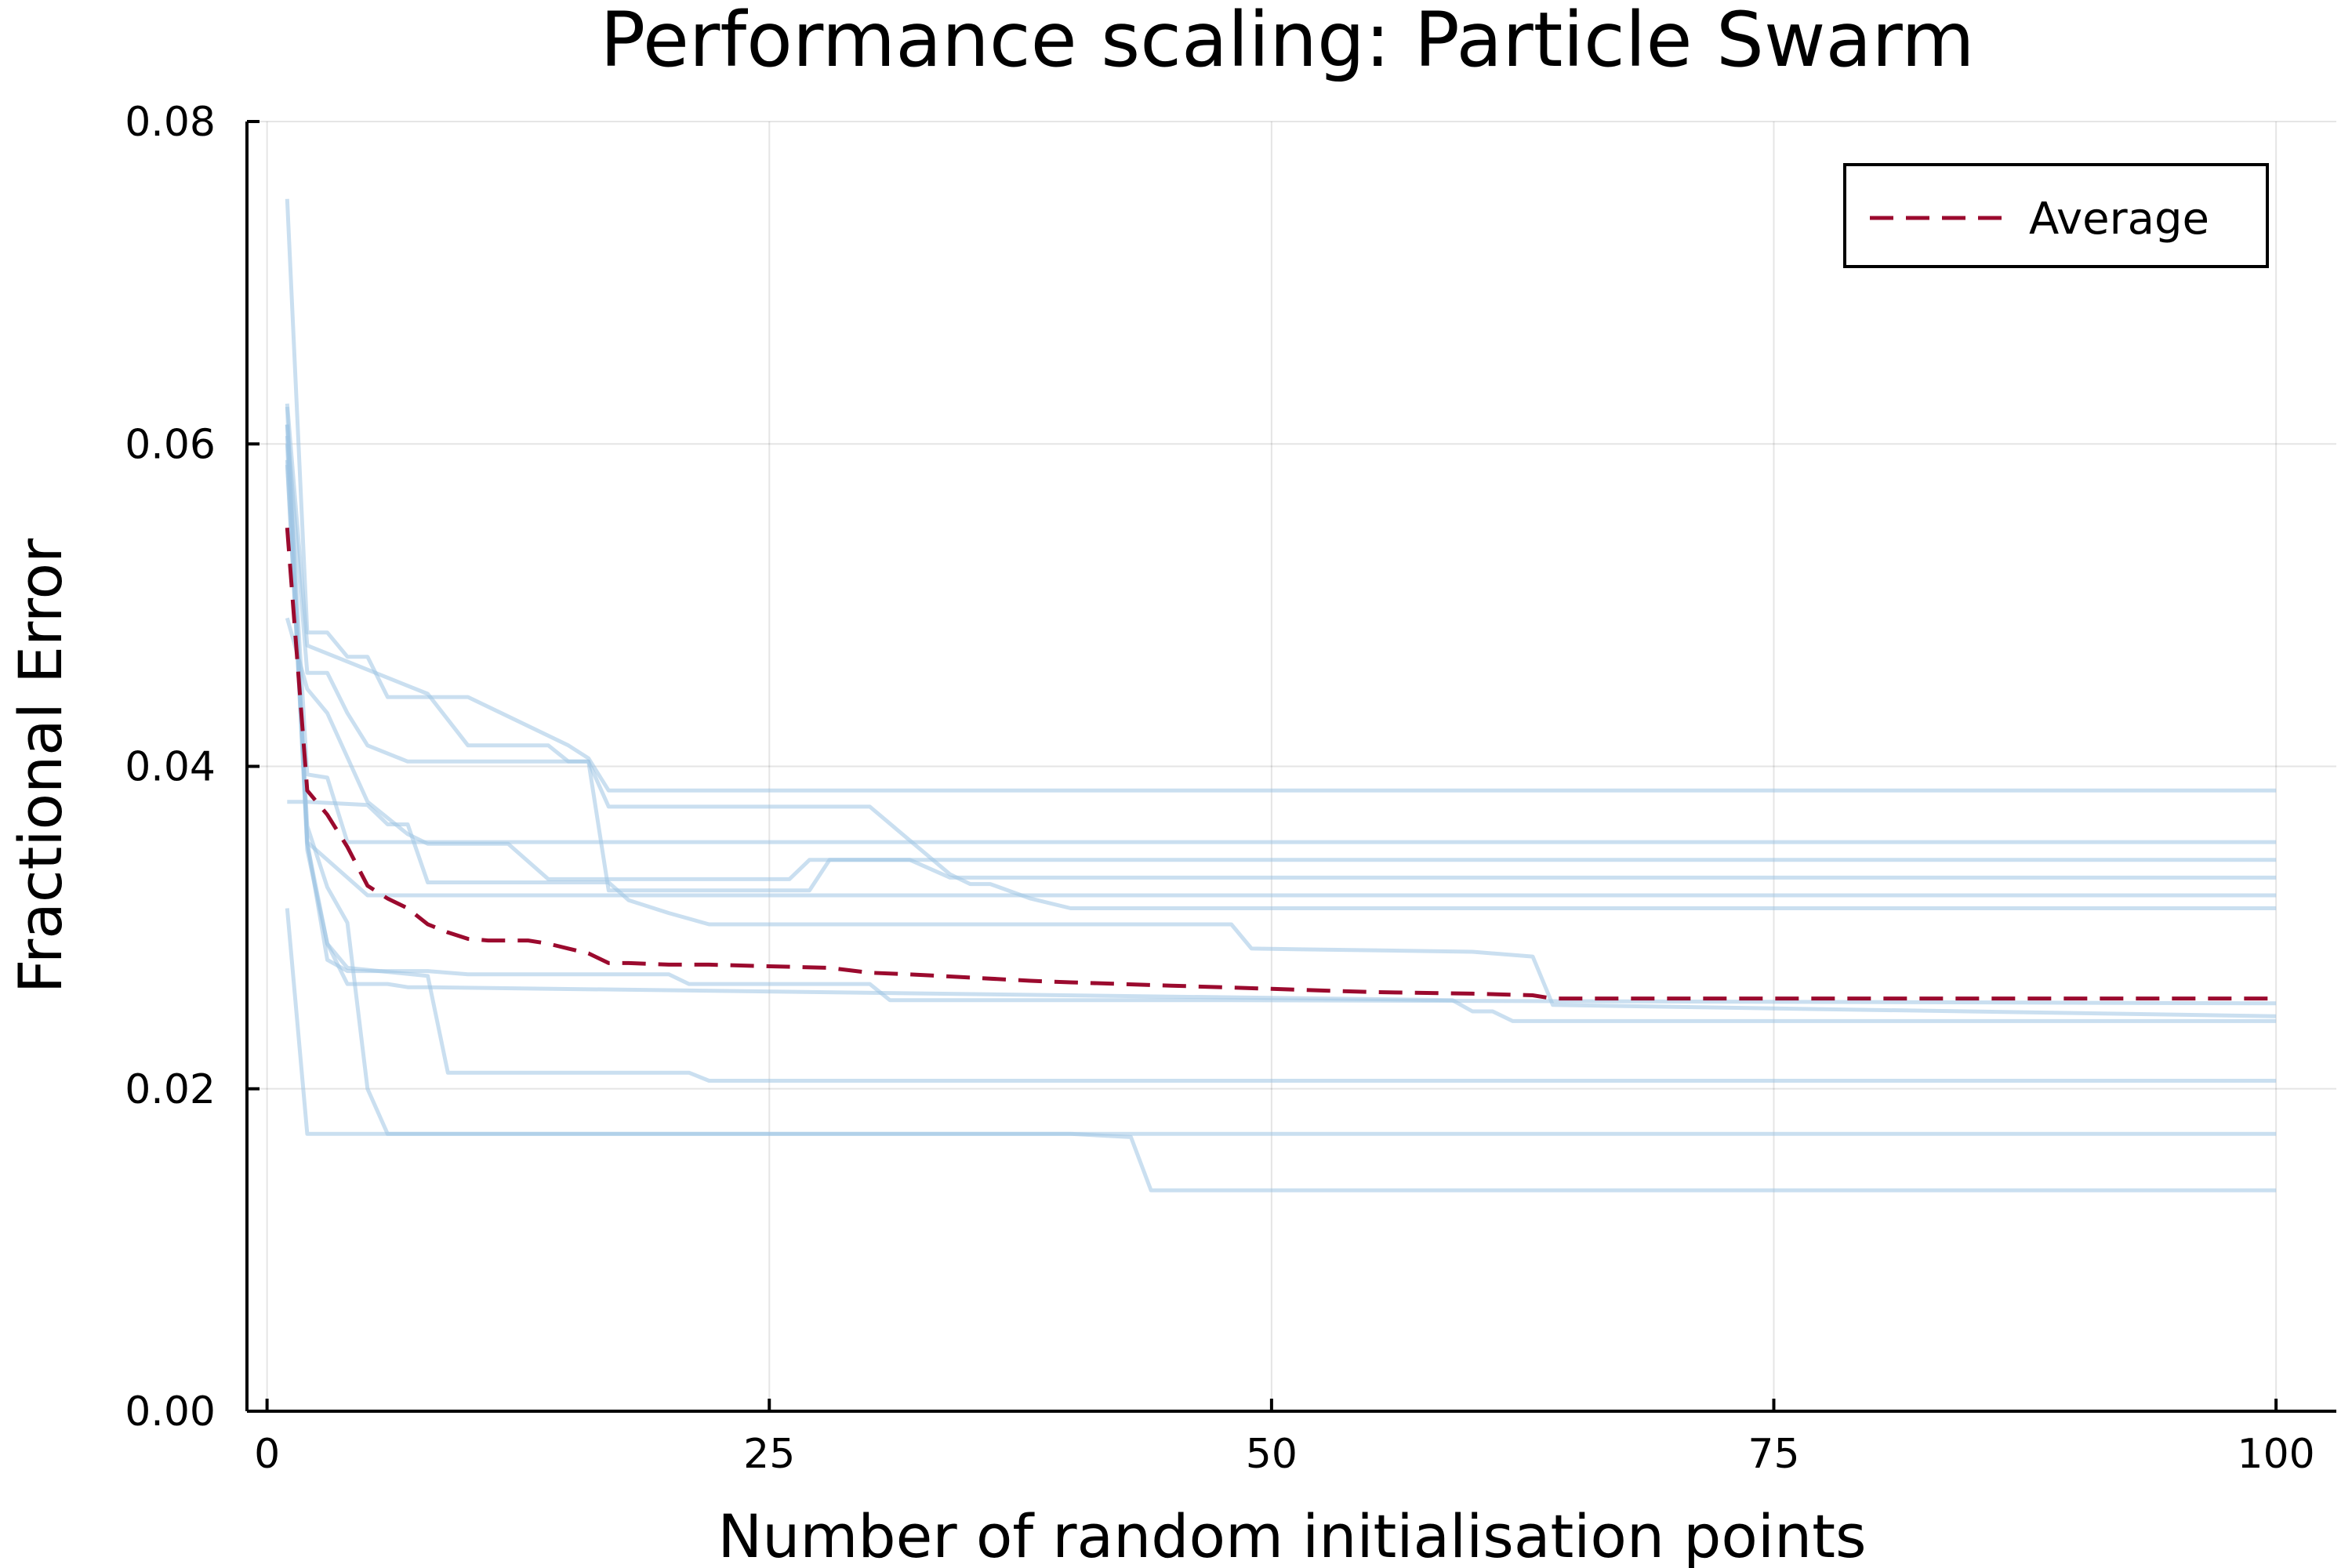 The image size is (2352, 1568). I want to click on y-tick-label: 0.02, so click(170, 1089).